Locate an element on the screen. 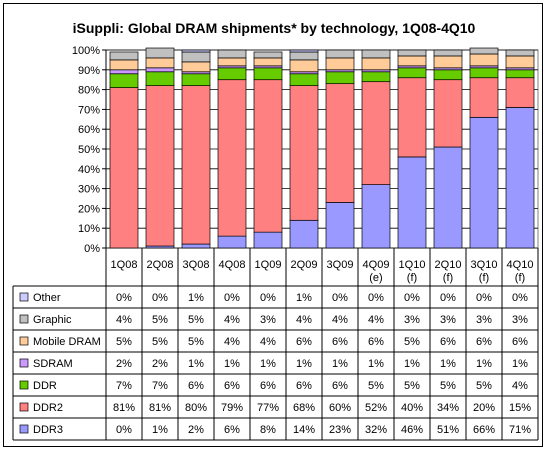 Image resolution: width=548 pixels, height=451 pixels. category-label: 4Q10 is located at coordinates (520, 265).